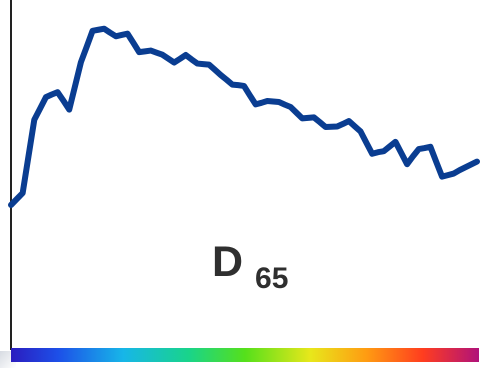  Describe the element at coordinates (227, 262) in the screenshot. I see `series-label-main: D` at that location.